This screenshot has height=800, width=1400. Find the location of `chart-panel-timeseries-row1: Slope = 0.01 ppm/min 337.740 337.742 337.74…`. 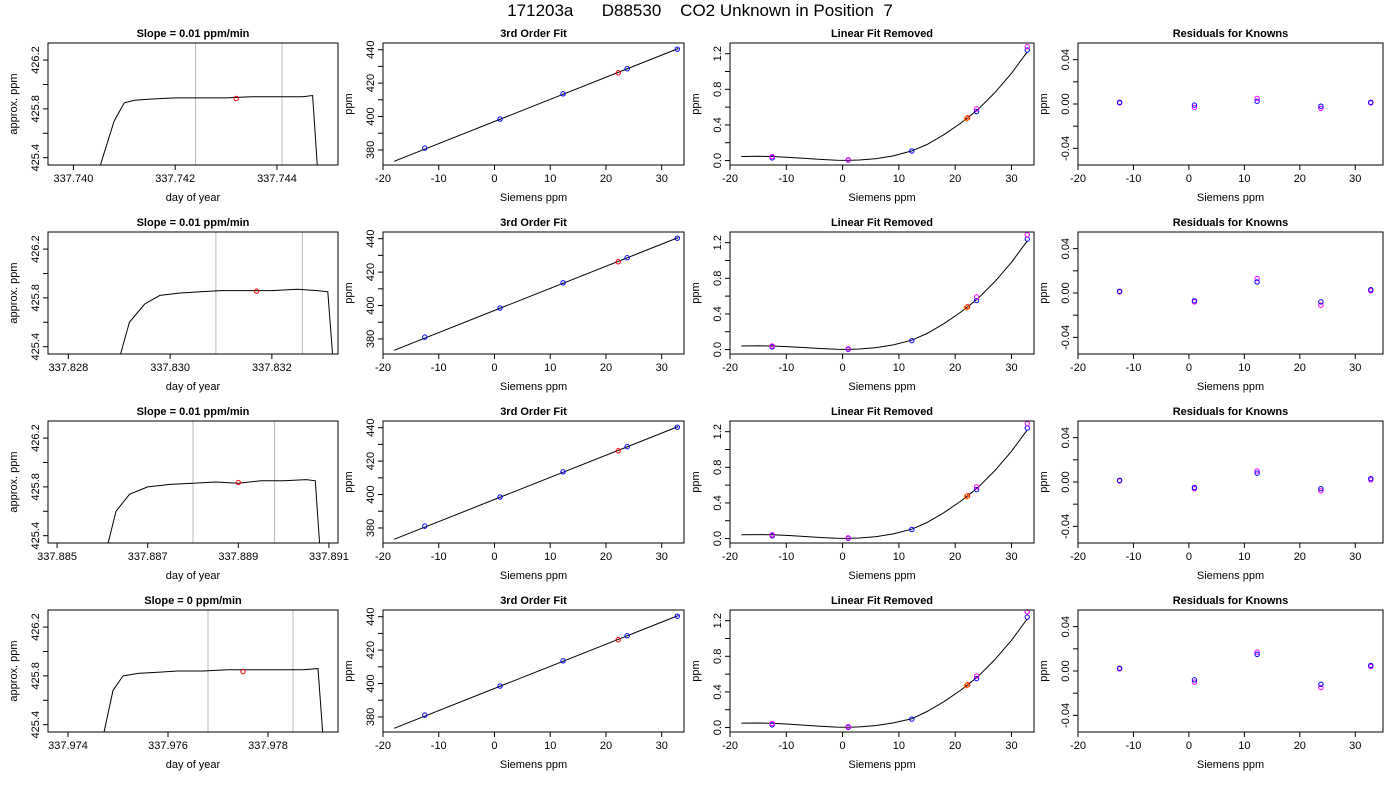

chart-panel-timeseries-row1: Slope = 0.01 ppm/min 337.740 337.742 337.74… is located at coordinates (173, 116).